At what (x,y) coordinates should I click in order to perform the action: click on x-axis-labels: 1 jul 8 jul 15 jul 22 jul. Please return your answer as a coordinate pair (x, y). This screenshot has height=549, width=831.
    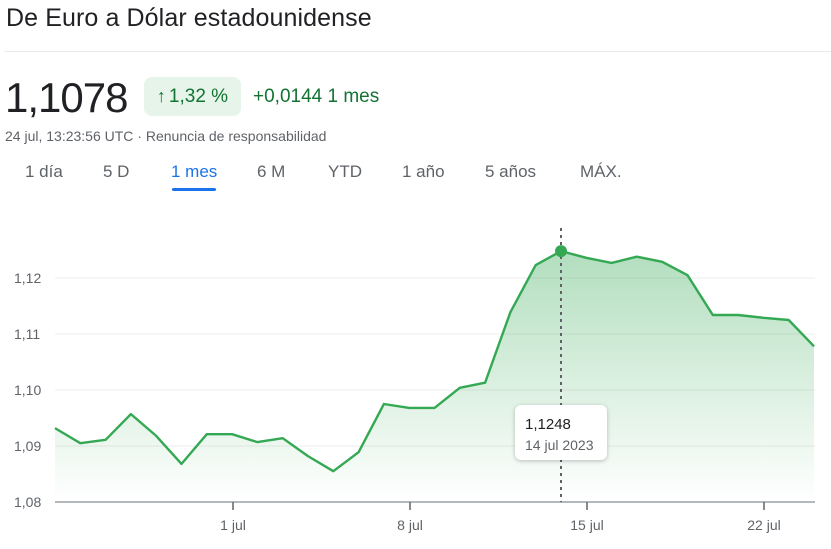
    Looking at the image, I should click on (500, 517).